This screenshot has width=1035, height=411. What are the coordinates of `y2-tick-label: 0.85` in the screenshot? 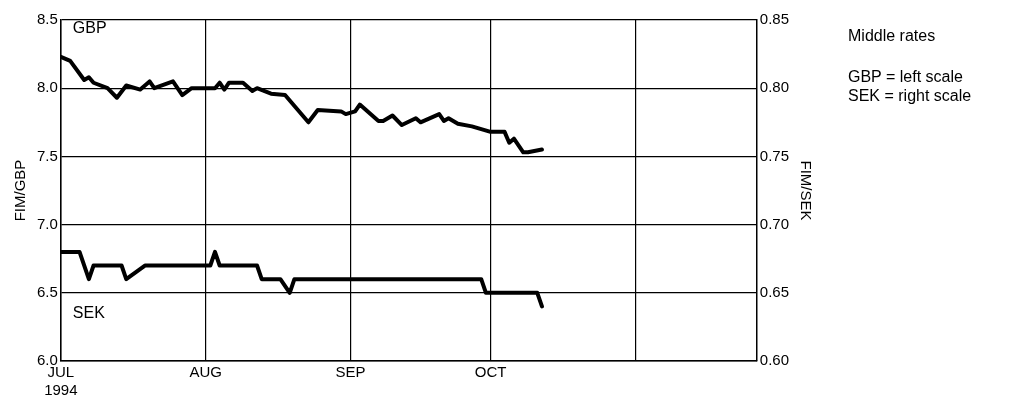 It's located at (774, 19).